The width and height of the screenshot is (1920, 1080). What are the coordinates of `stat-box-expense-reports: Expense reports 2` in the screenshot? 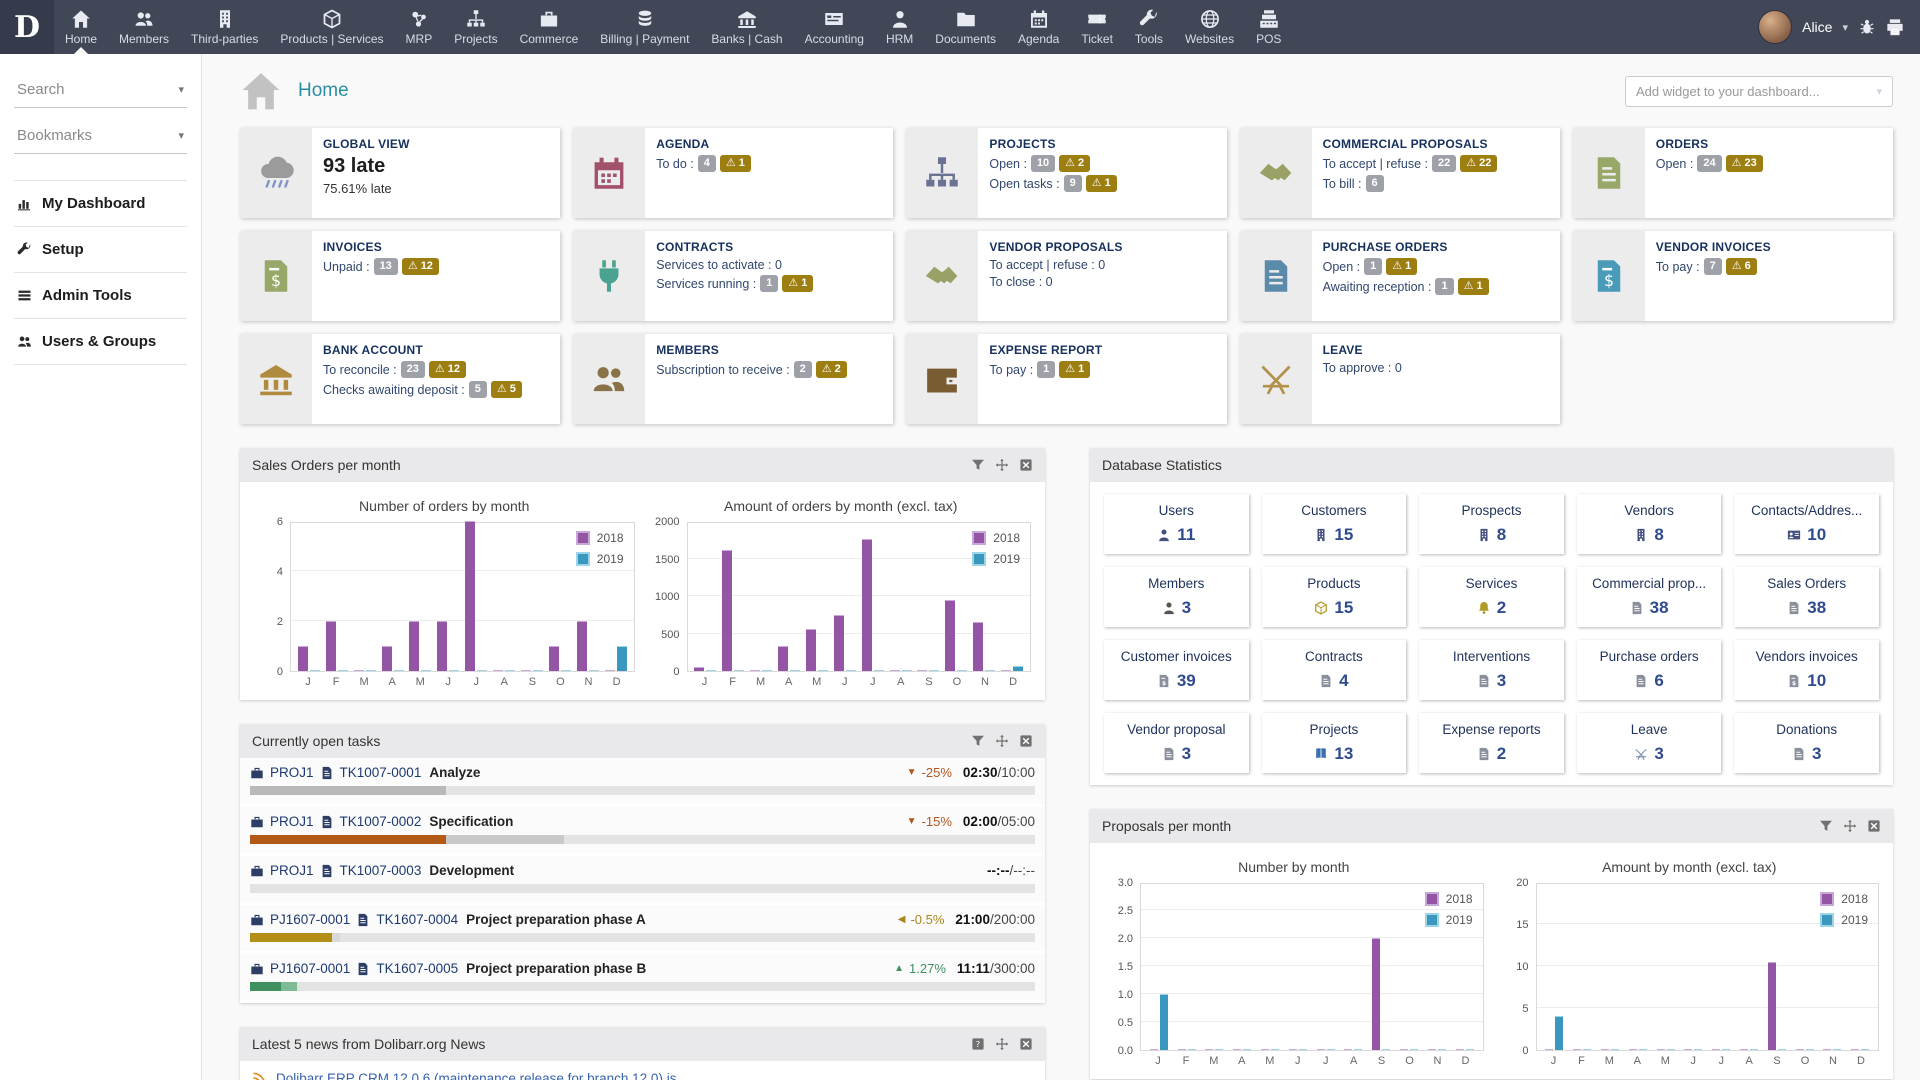 It's located at (1491, 743).